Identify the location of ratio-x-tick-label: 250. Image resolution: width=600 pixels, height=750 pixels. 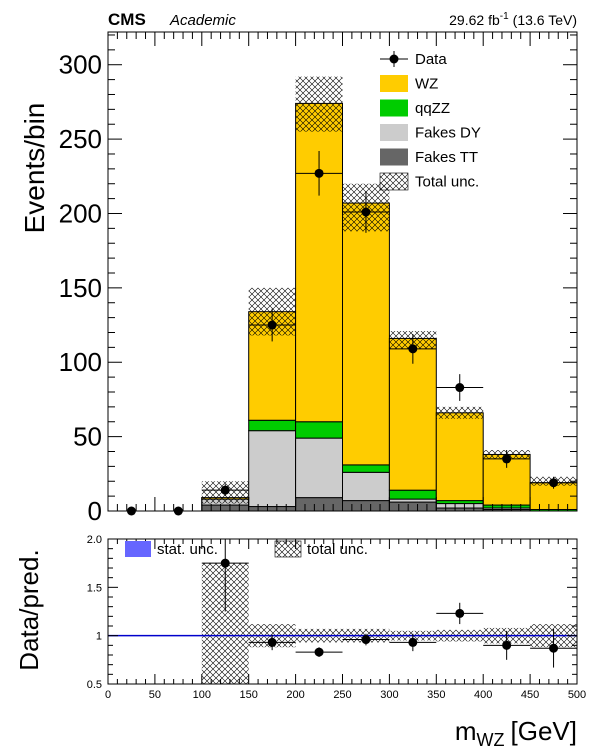
(342, 695).